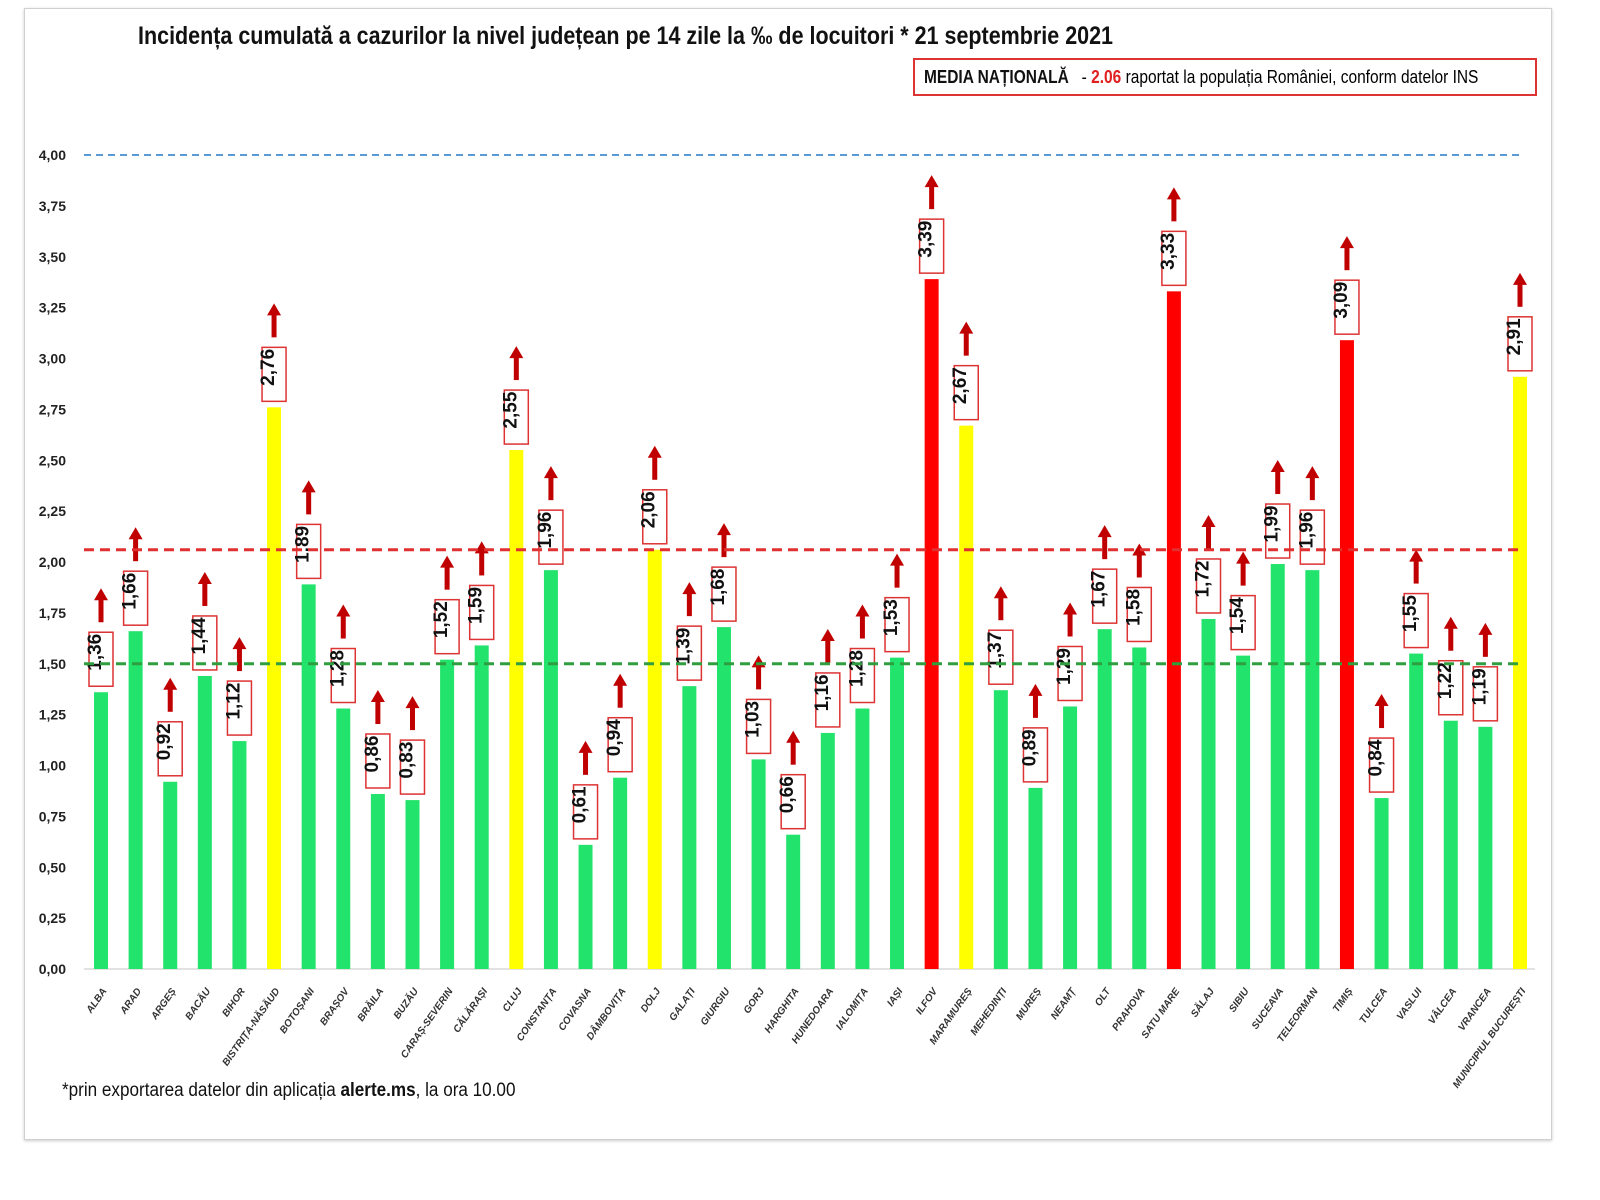  What do you see at coordinates (297, 1011) in the screenshot?
I see `x-tick-label: BOTOȘANI` at bounding box center [297, 1011].